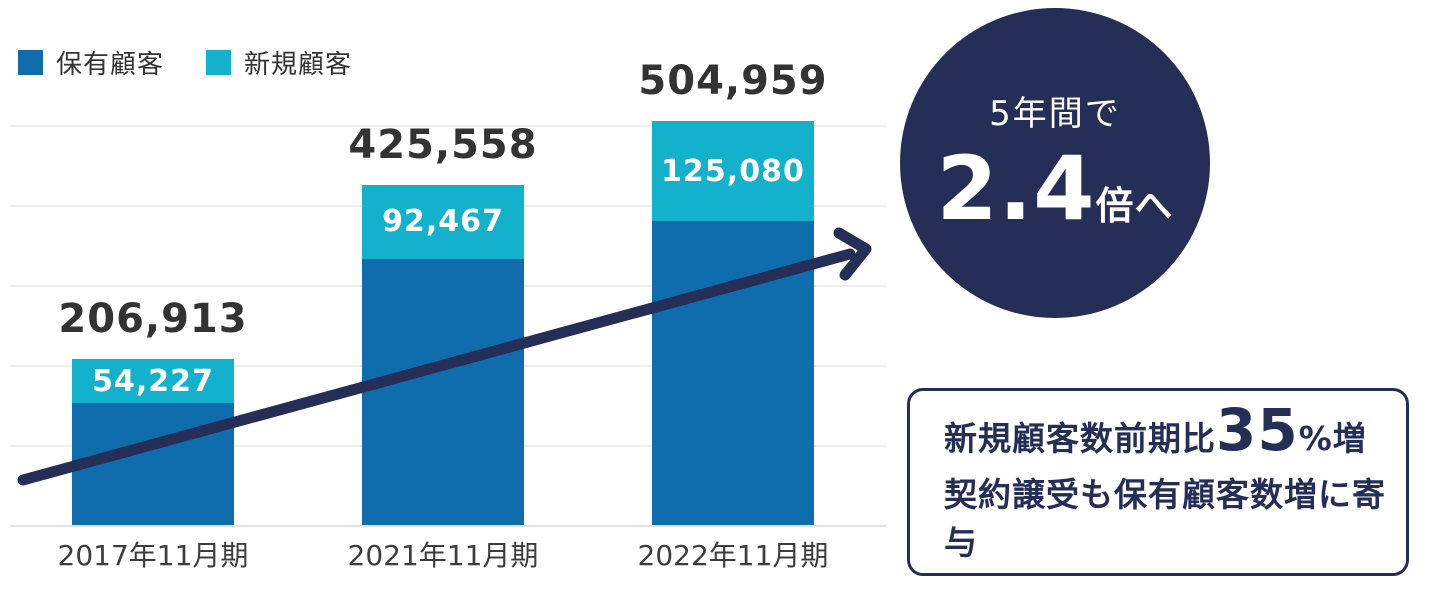 This screenshot has height=590, width=1430. Describe the element at coordinates (1134, 206) in the screenshot. I see `badge-multiplier-suffix: 倍へ` at that location.